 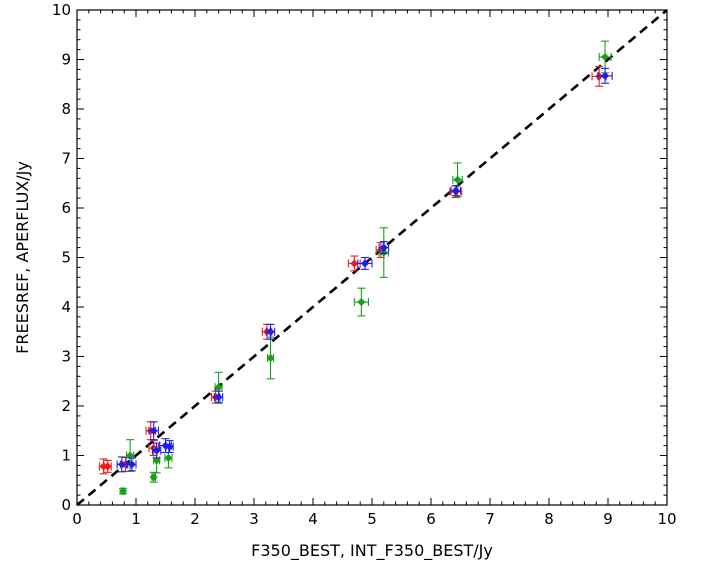 I want to click on x-tick-label: 1, so click(x=136, y=519).